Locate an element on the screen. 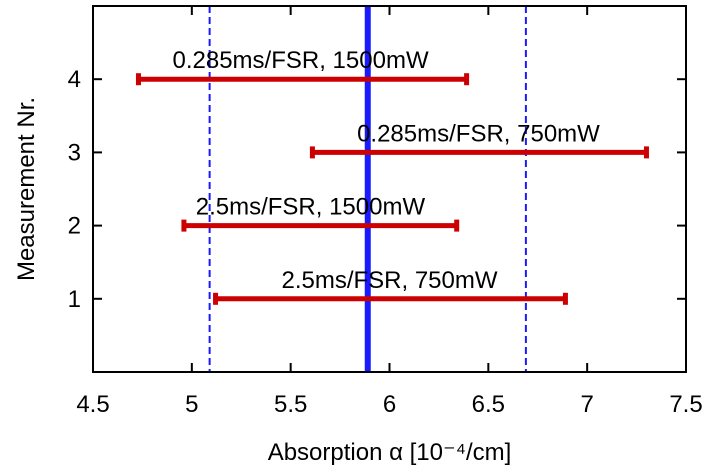  measurement-label: 0.285ms/FSR, 750mW is located at coordinates (478, 133).